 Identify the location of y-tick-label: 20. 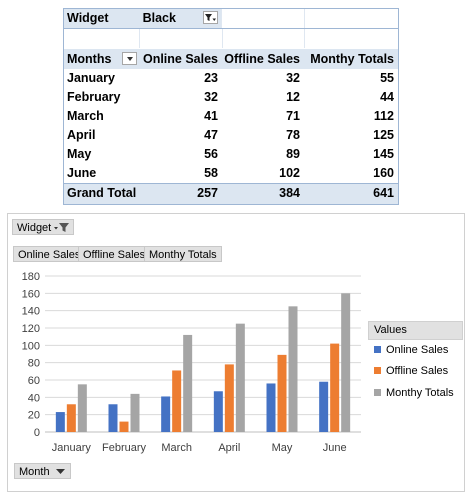
(34, 416).